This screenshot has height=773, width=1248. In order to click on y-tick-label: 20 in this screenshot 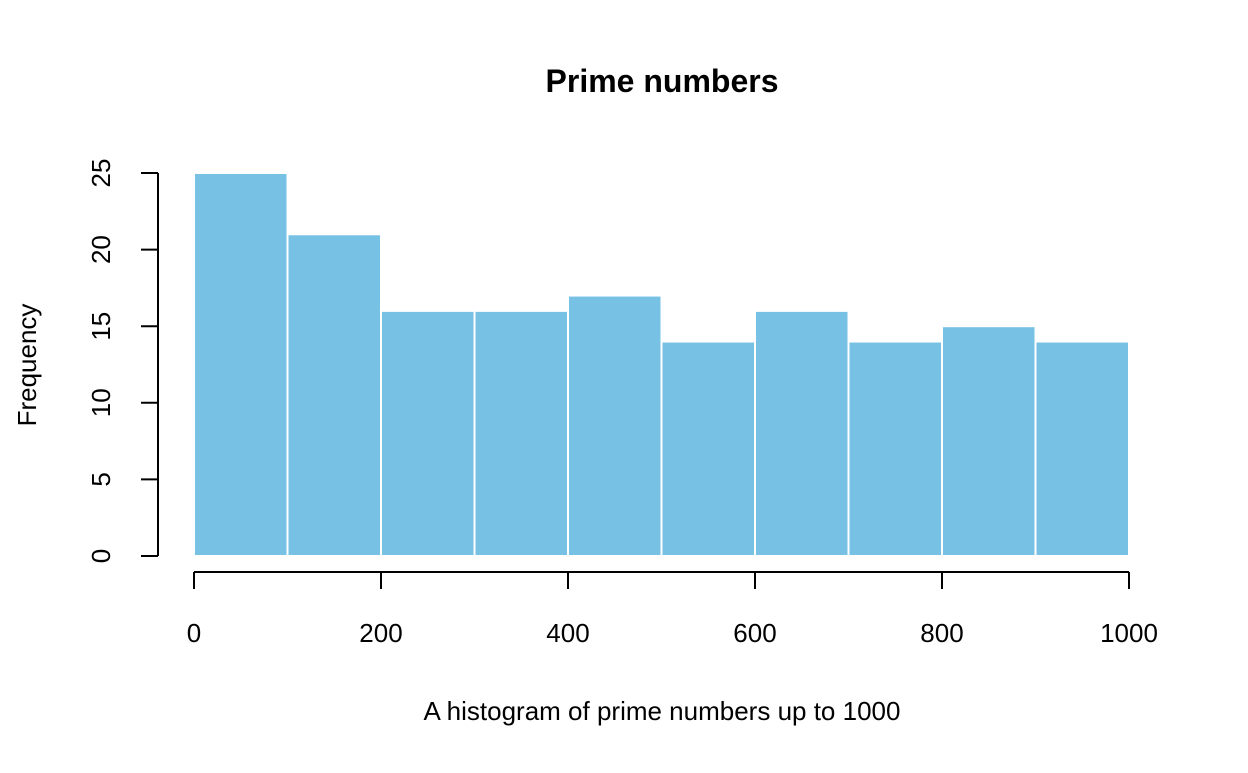, I will do `click(101, 249)`.